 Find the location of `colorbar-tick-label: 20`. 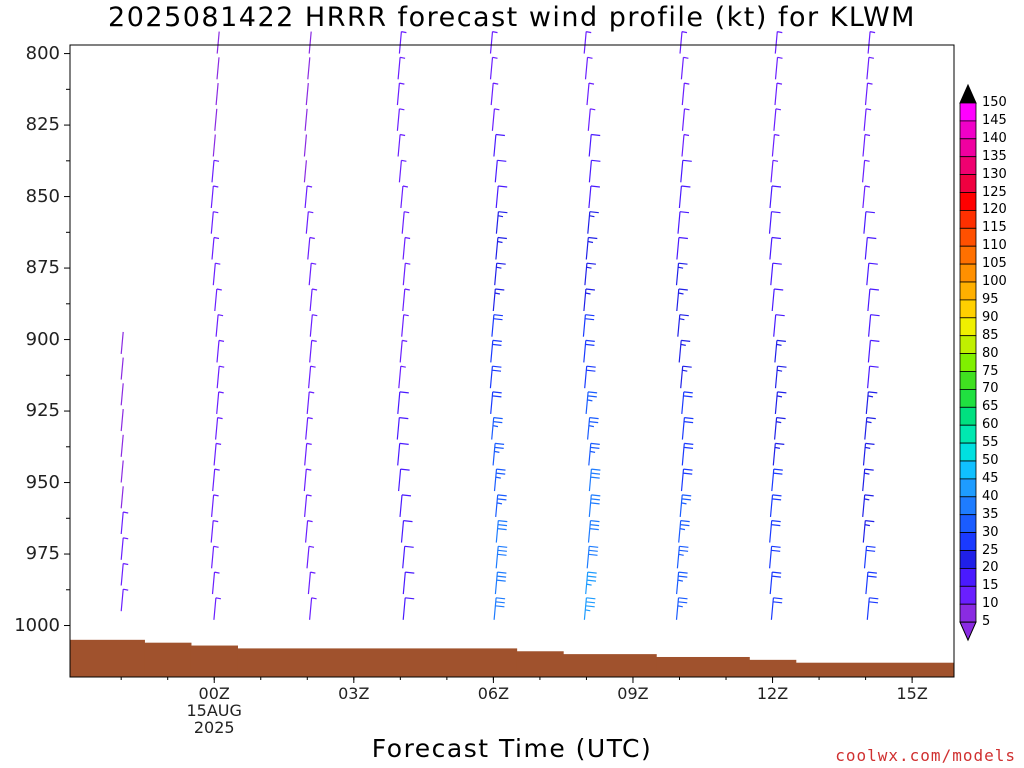

colorbar-tick-label: 20 is located at coordinates (990, 568).